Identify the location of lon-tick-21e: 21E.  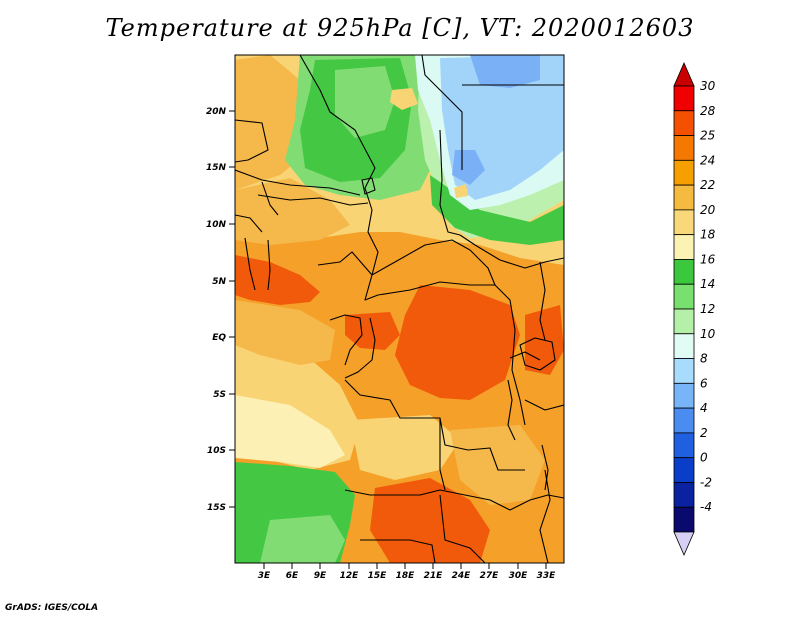
(434, 572).